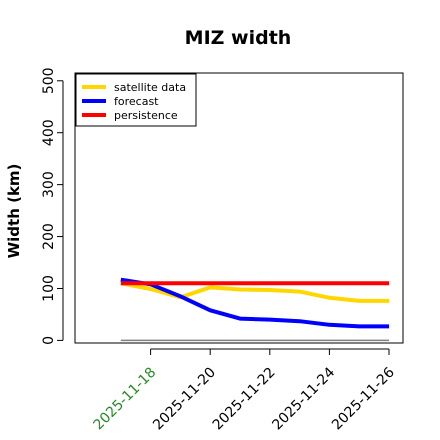 This screenshot has height=440, width=440. What do you see at coordinates (14, 211) in the screenshot?
I see `y-axis-label: Width (km)` at bounding box center [14, 211].